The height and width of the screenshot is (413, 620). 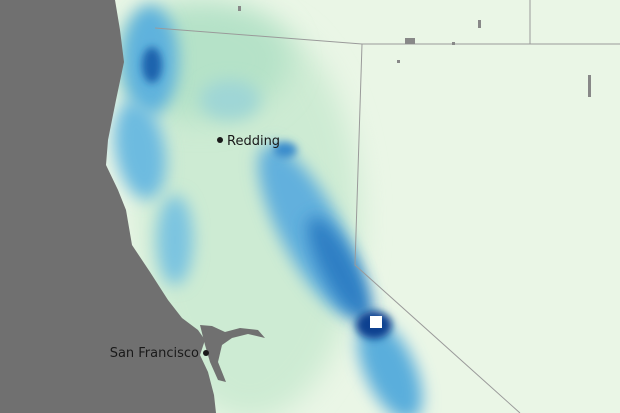 What do you see at coordinates (154, 353) in the screenshot?
I see `city-label: San Francisco` at bounding box center [154, 353].